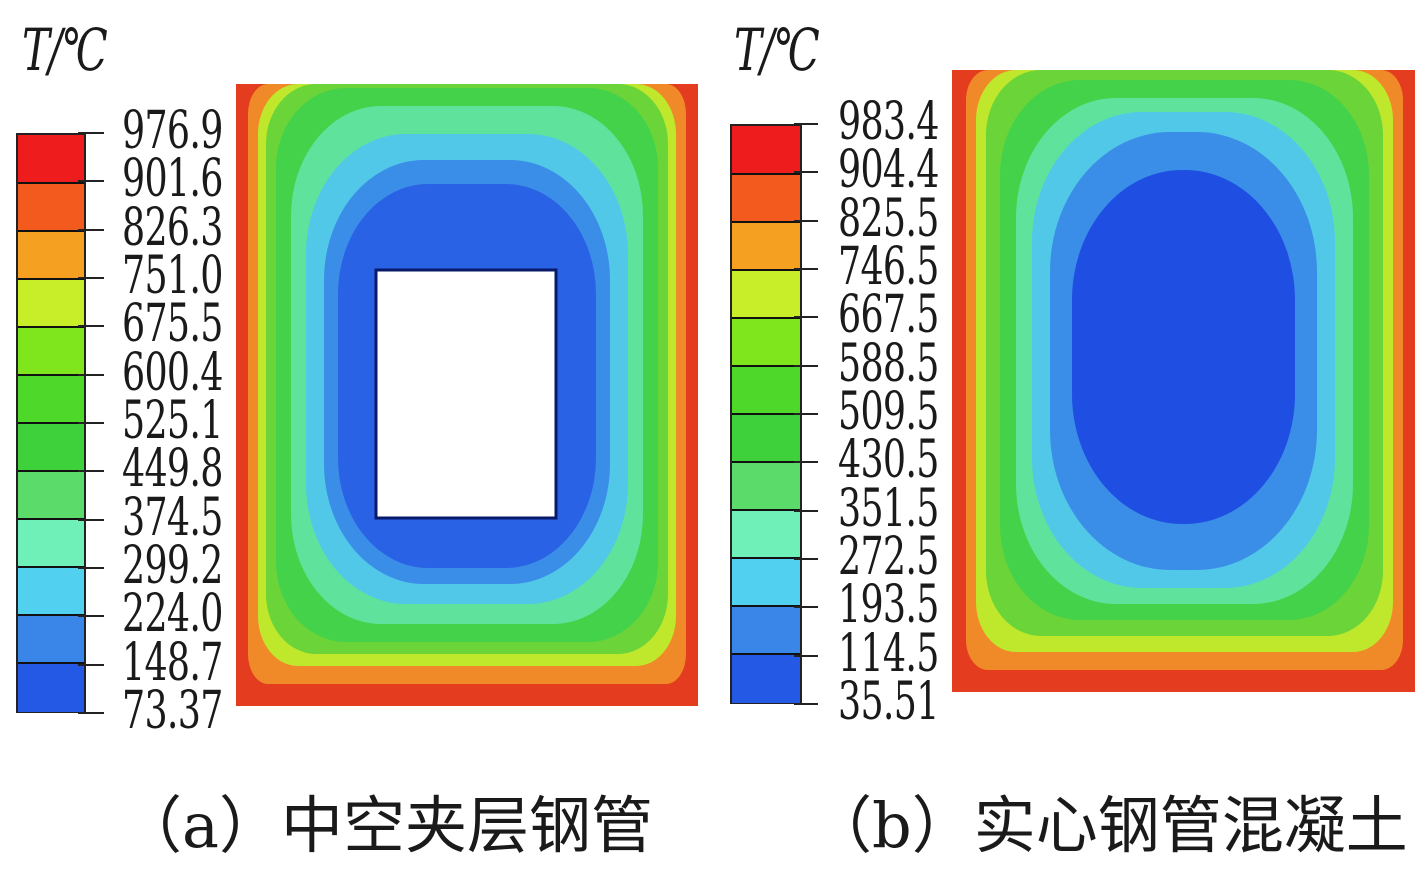 This screenshot has width=1417, height=874. Describe the element at coordinates (172, 517) in the screenshot. I see `legend-value-label: 374.5` at that location.